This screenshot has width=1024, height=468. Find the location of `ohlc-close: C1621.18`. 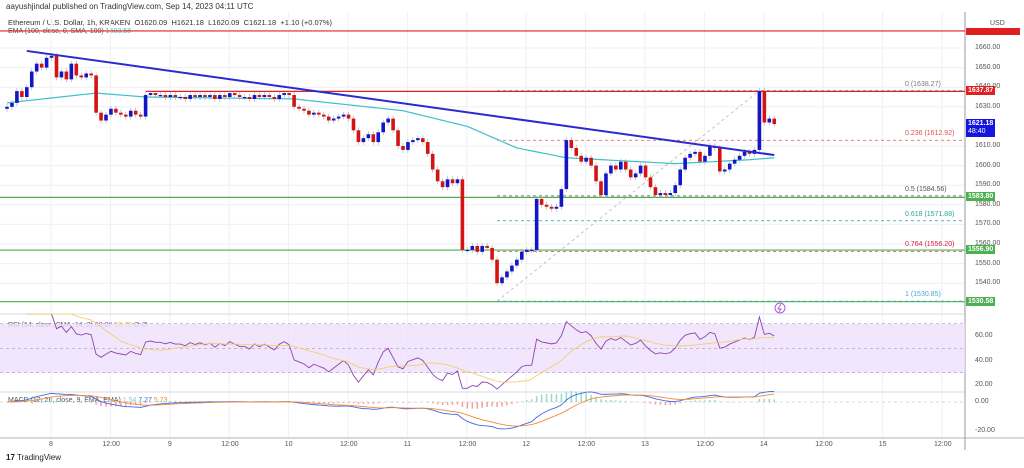

ohlc-close: C1621.18 is located at coordinates (260, 22).